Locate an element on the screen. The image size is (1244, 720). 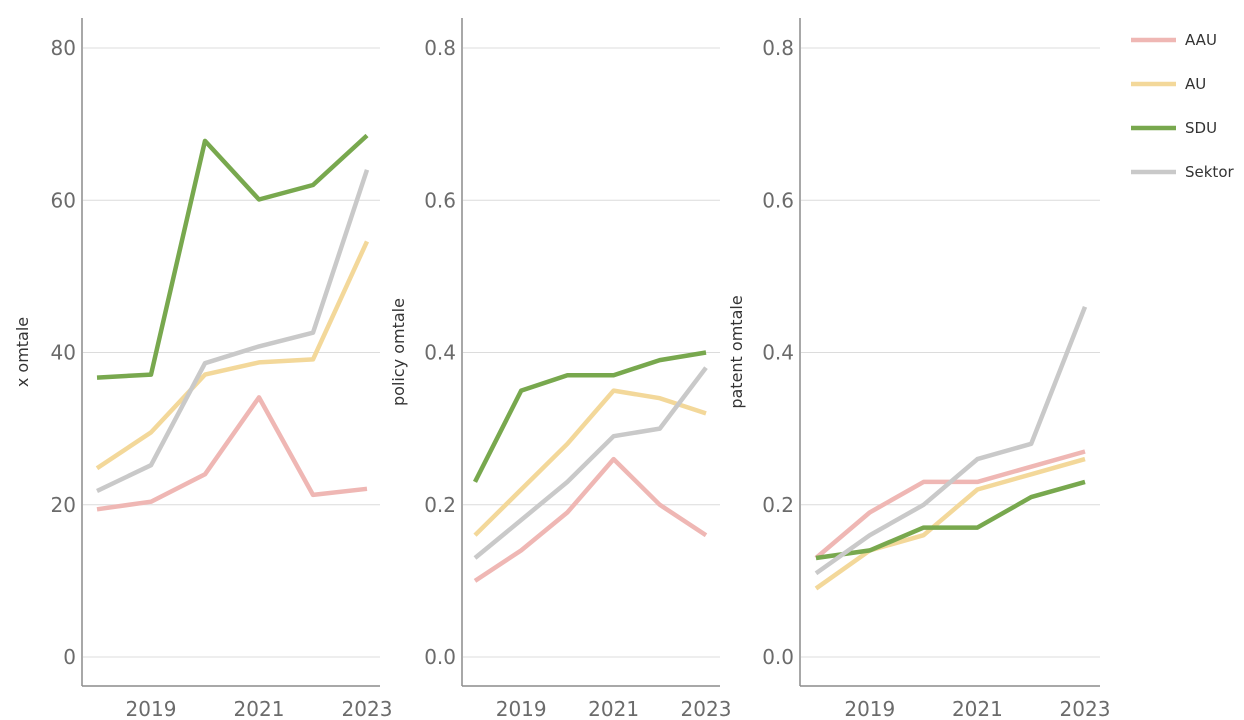
y-tick-label: 40 is located at coordinates (63, 353).